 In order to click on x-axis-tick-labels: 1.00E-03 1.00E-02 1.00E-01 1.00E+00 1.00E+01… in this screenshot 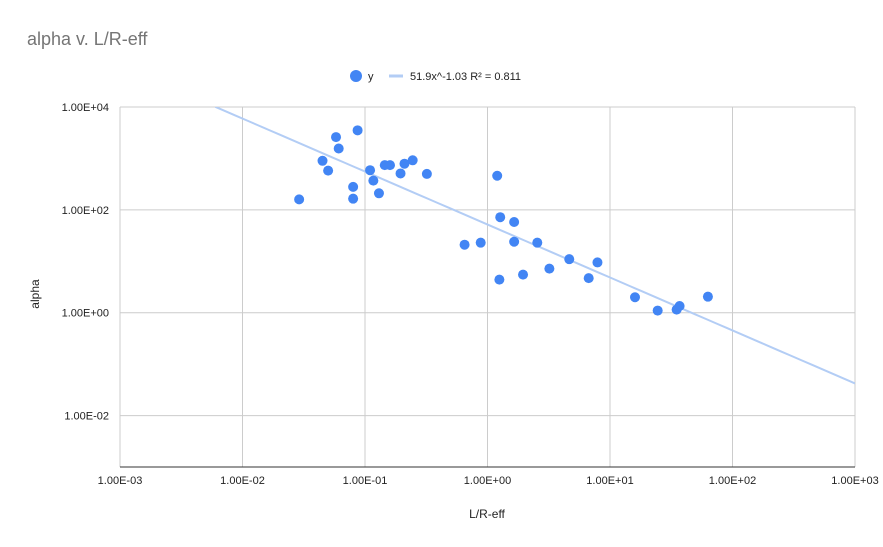, I will do `click(488, 481)`.